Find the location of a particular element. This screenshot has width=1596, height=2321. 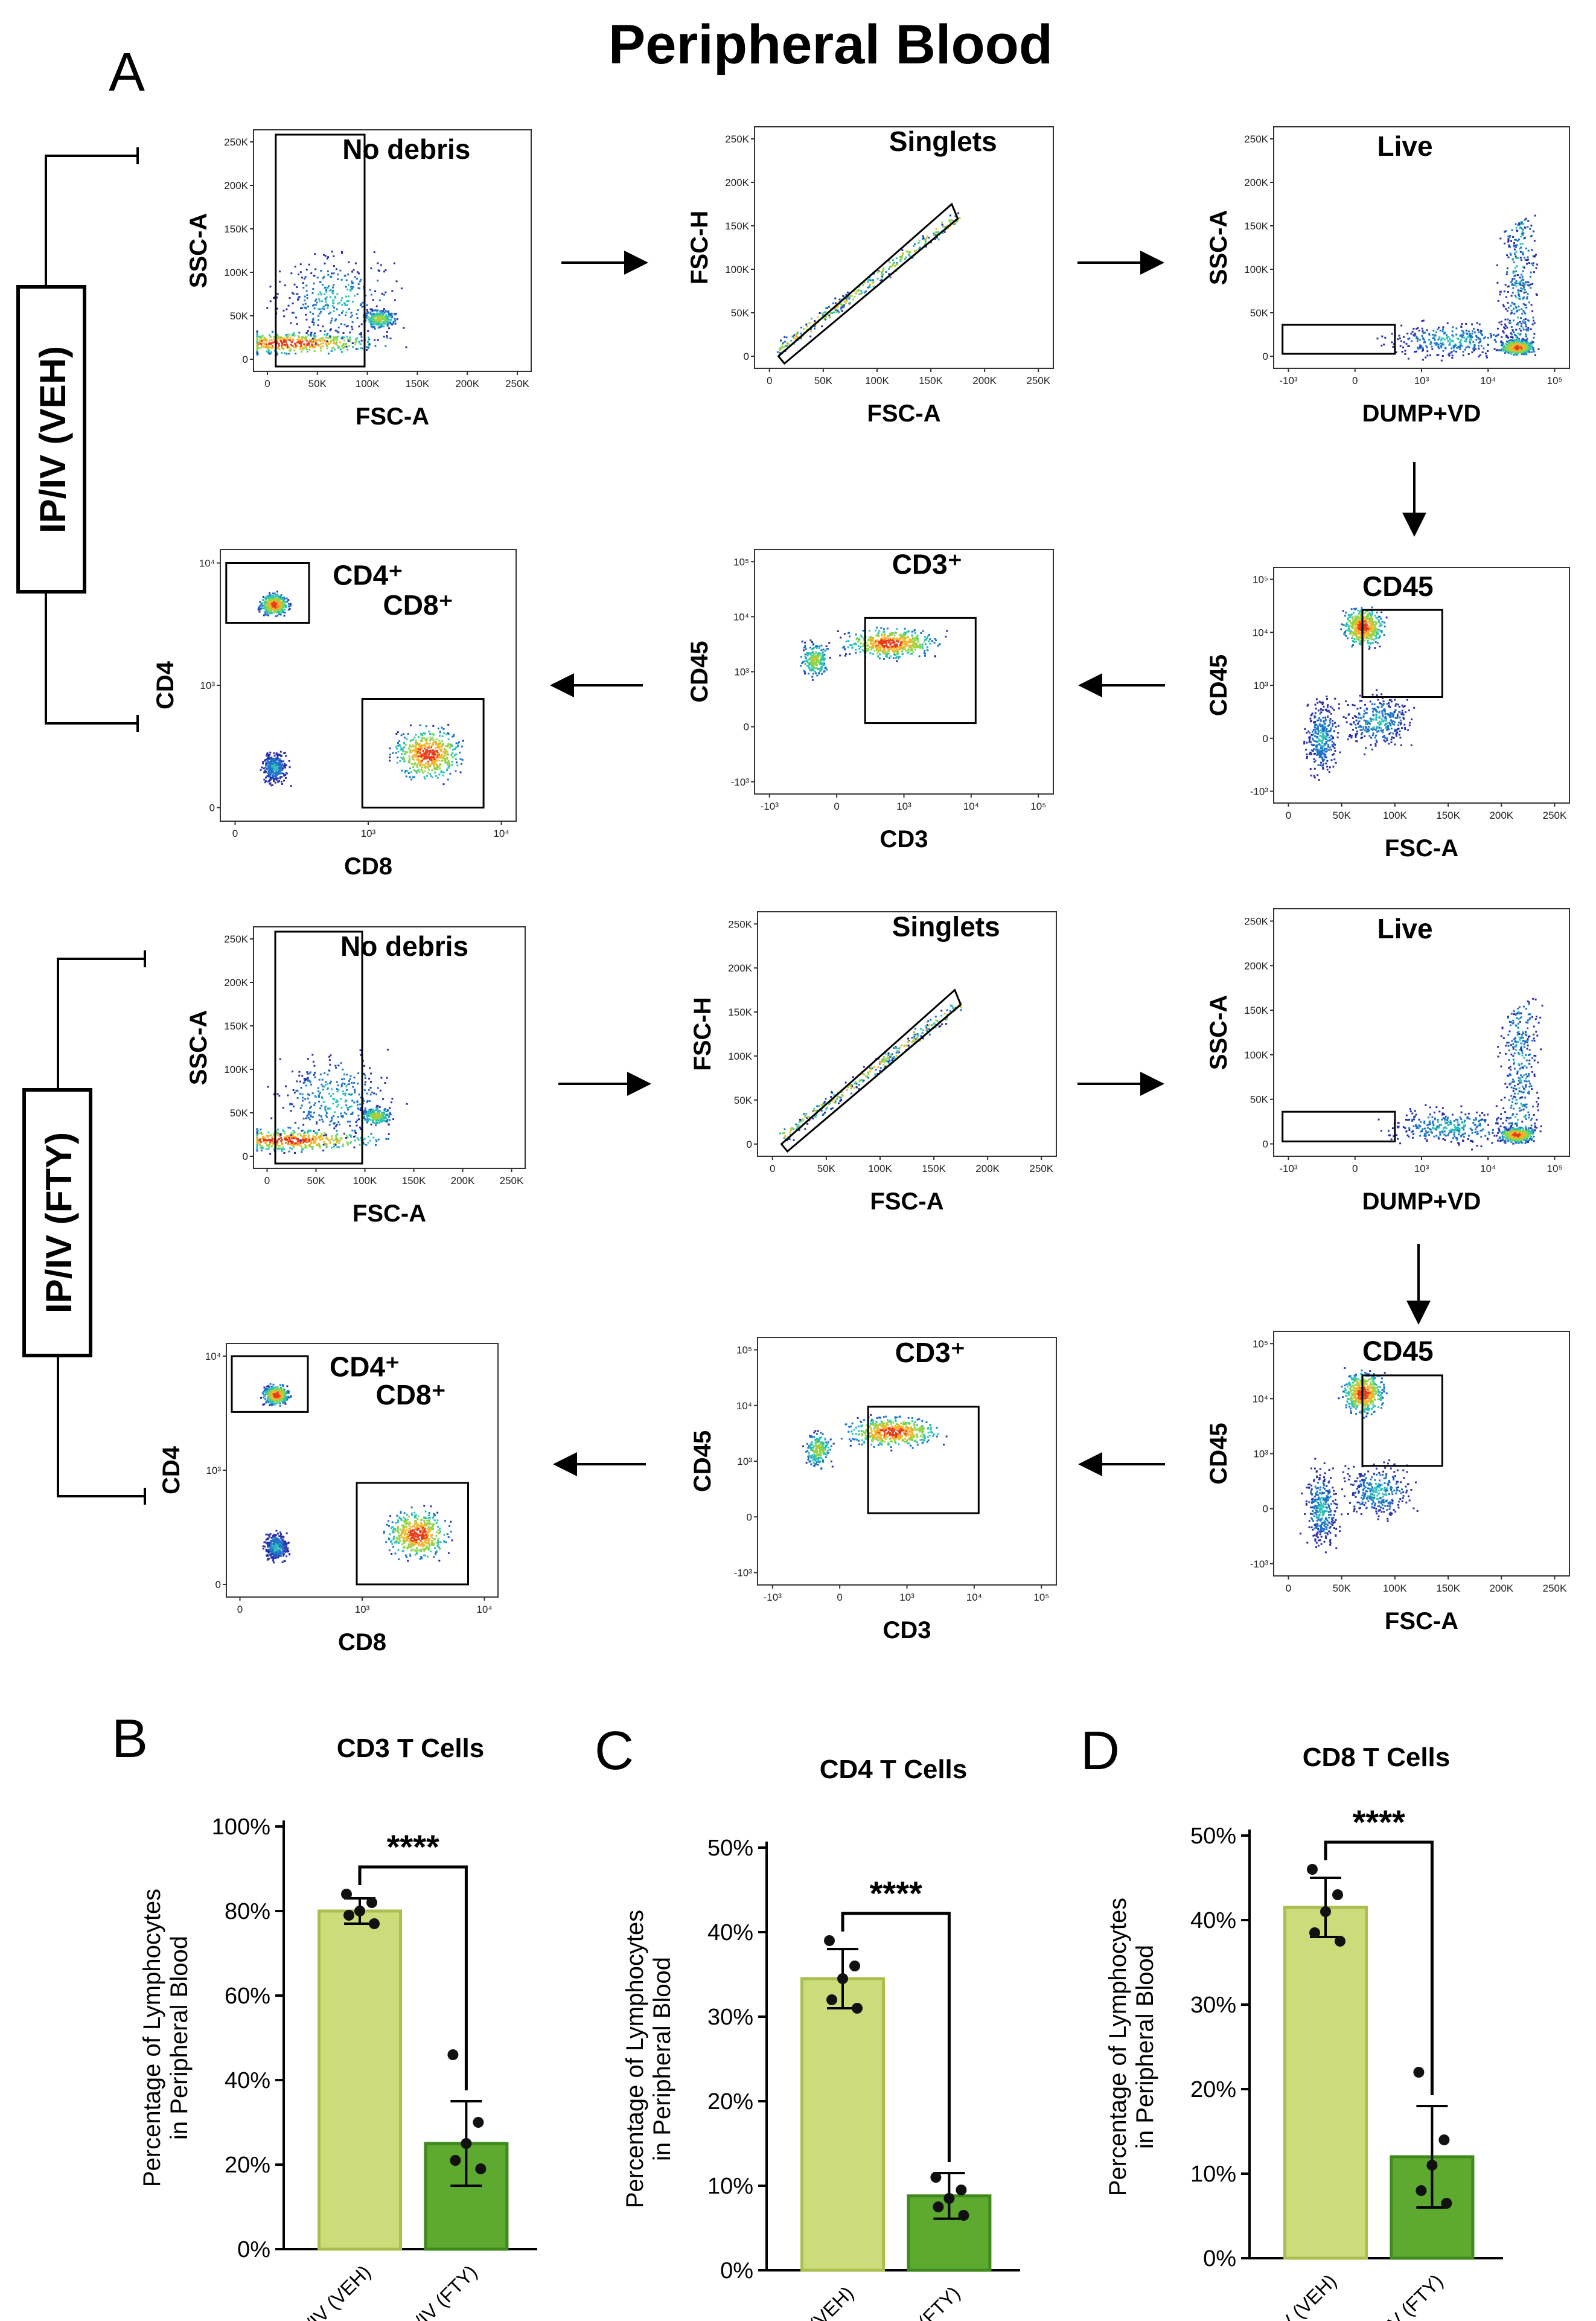

flow-ytick-label: 200K is located at coordinates (1256, 182).